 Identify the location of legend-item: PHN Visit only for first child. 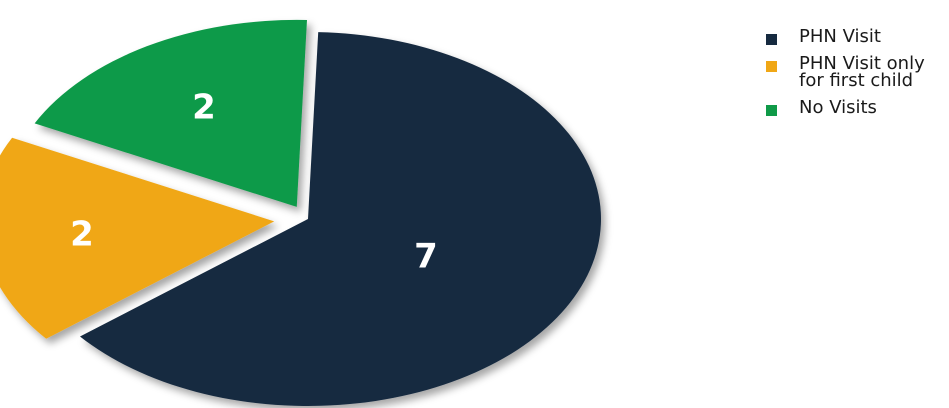
(857, 72).